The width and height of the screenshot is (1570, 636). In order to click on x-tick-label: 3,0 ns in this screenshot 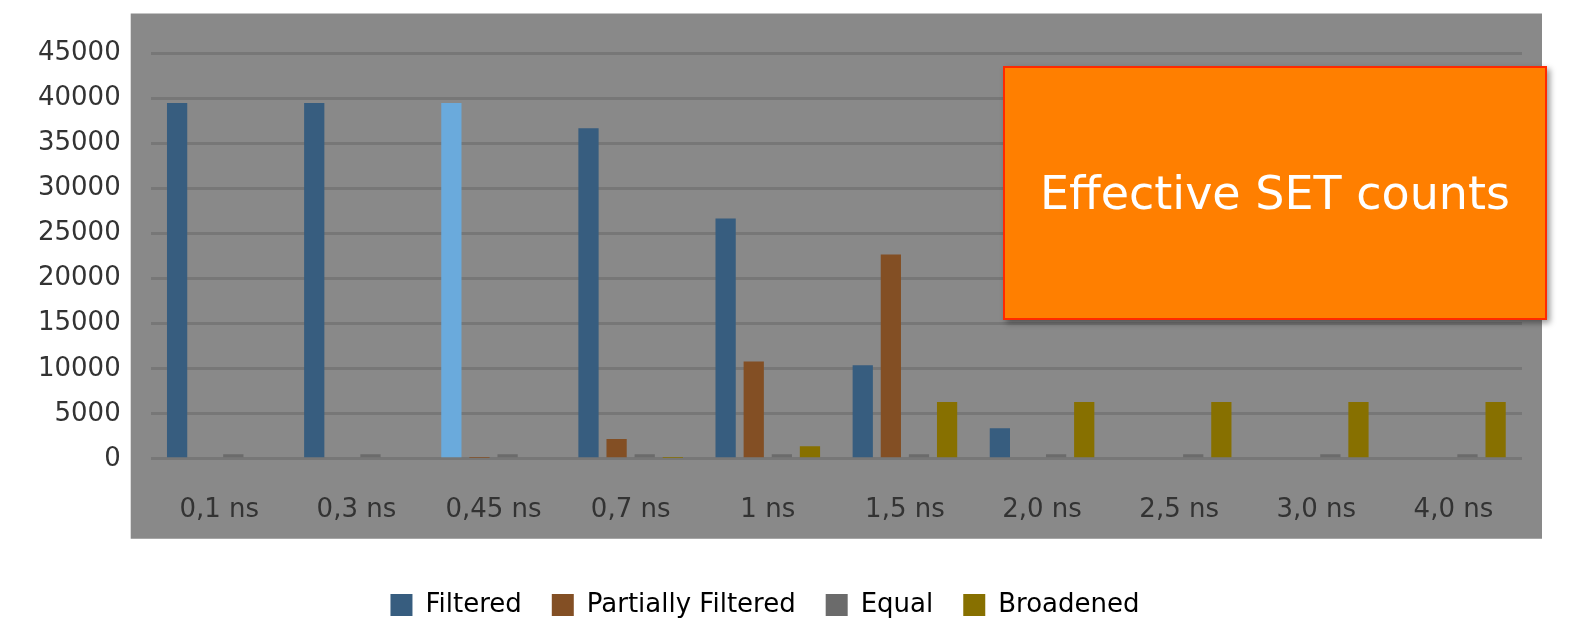, I will do `click(1316, 508)`.